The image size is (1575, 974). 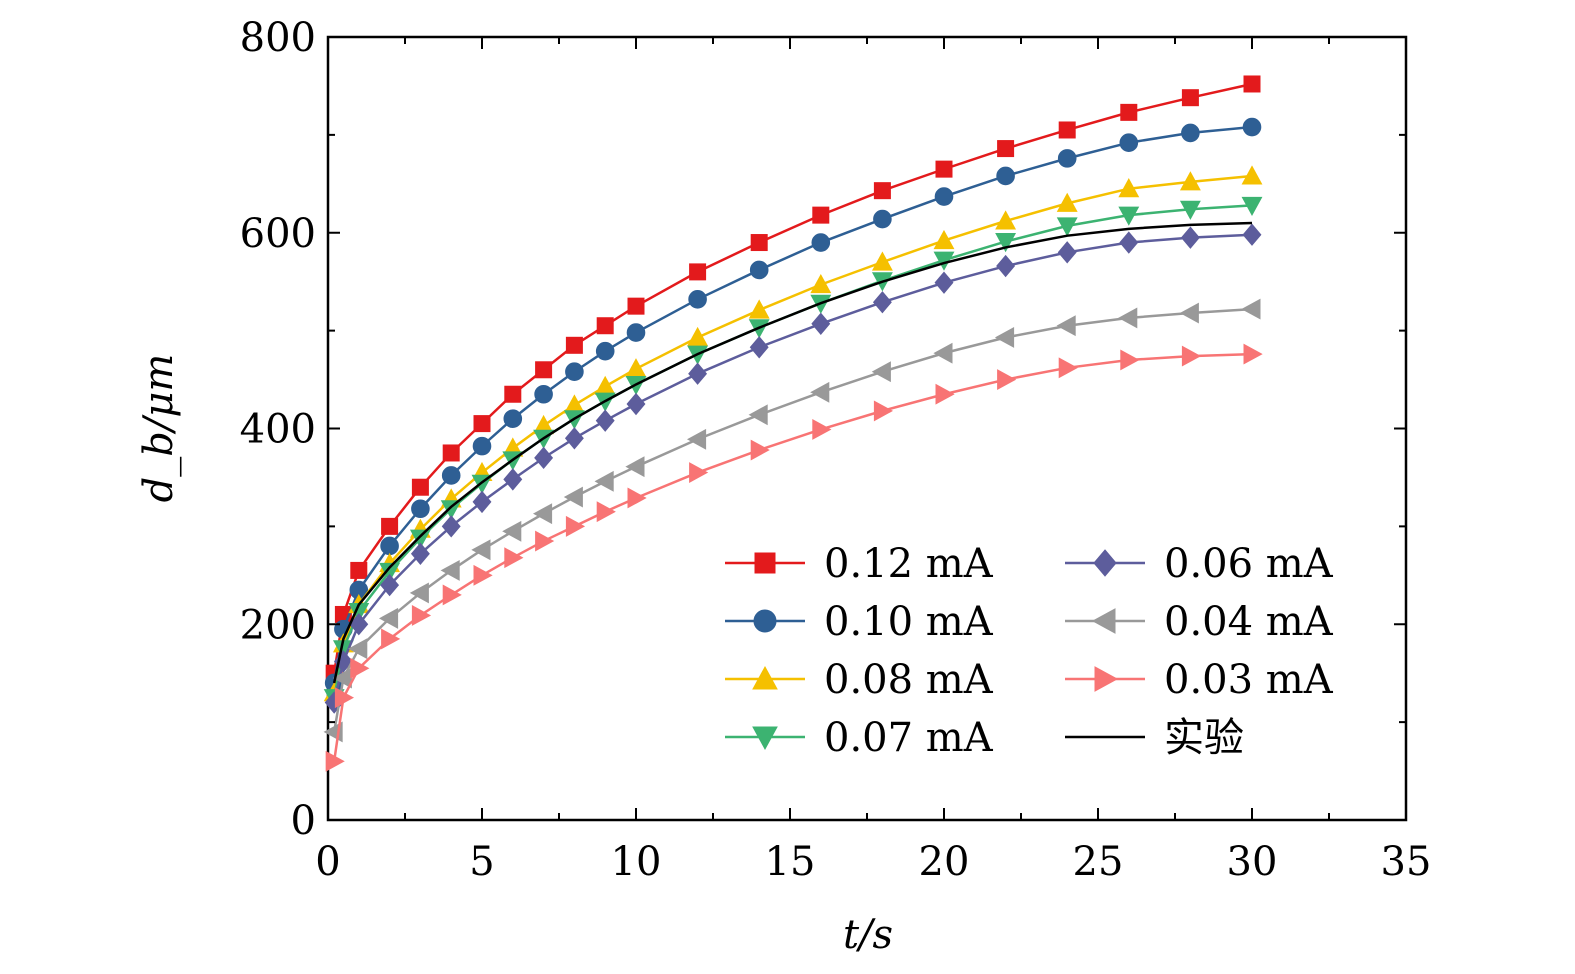 What do you see at coordinates (278, 234) in the screenshot?
I see `y-tick-label: 600` at bounding box center [278, 234].